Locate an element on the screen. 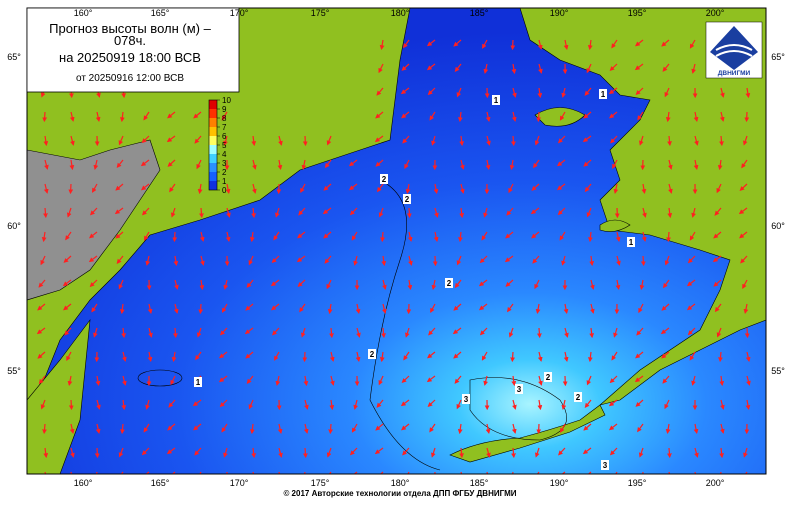 This screenshot has height=506, width=800. title: 078ч. is located at coordinates (130, 40).